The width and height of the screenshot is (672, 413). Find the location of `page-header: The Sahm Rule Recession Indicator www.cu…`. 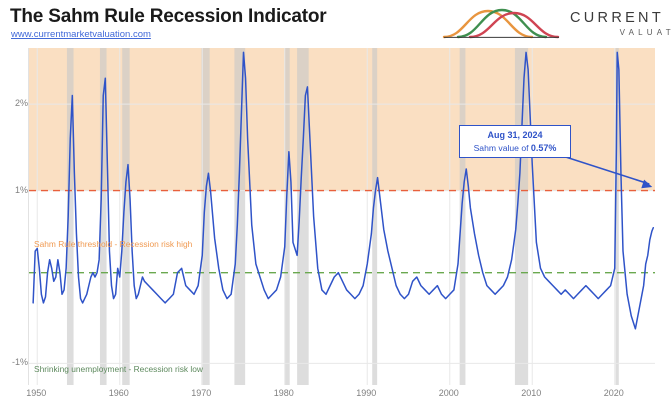

page-header: The Sahm Rule Recession Indicator www.cu… is located at coordinates (336, 23).